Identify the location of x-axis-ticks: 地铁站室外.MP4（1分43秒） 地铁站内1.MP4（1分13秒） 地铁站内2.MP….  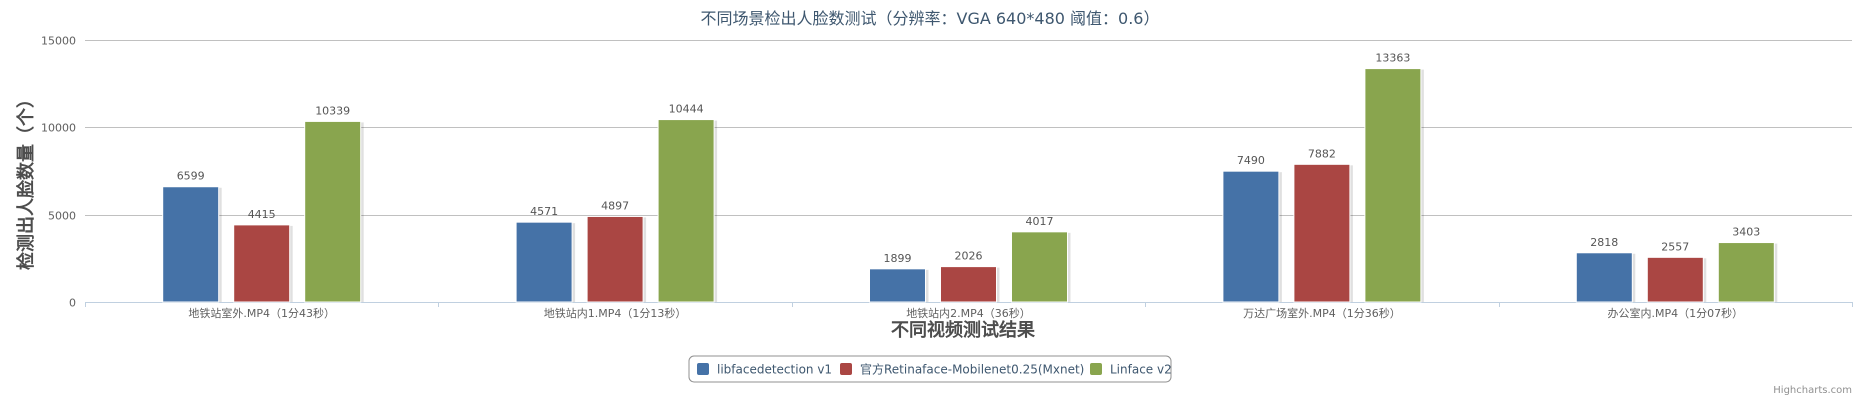
(969, 311).